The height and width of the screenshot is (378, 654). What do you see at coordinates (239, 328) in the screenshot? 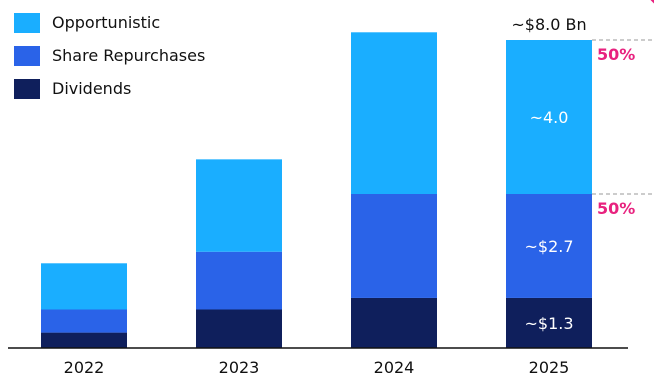
I see `bar-dividends-2023` at bounding box center [239, 328].